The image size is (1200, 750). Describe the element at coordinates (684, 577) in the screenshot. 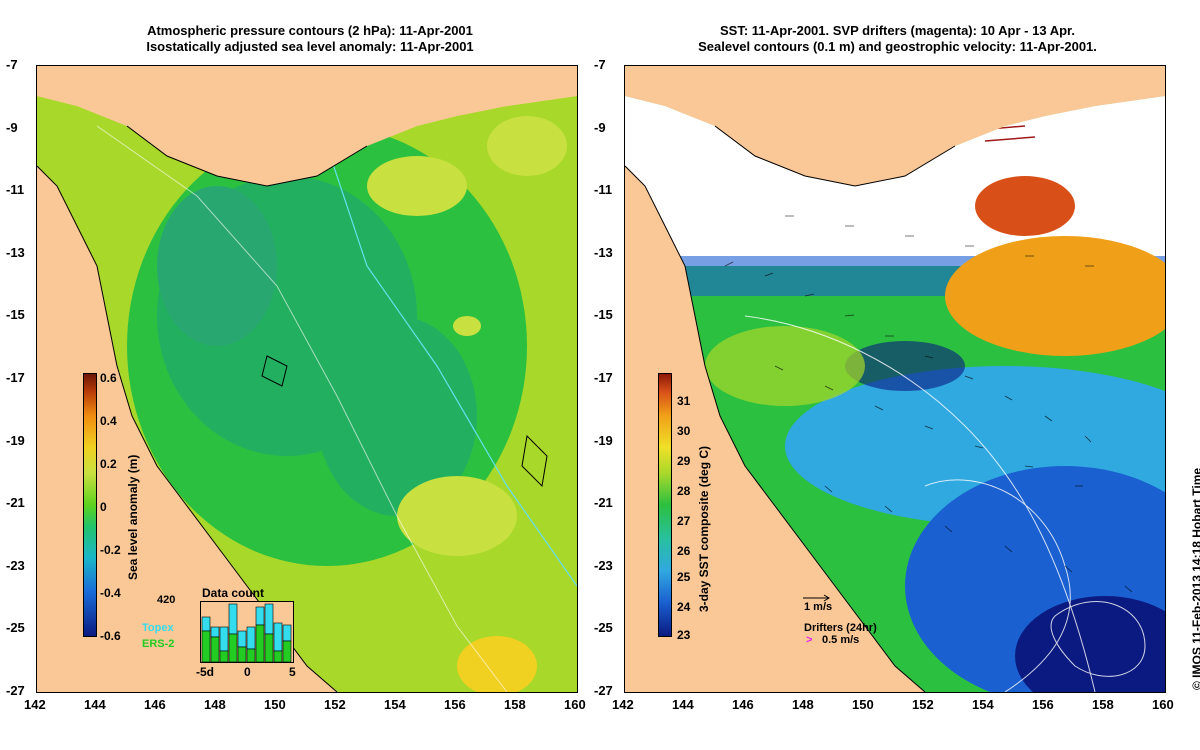

I see `sst-tick: 25` at that location.